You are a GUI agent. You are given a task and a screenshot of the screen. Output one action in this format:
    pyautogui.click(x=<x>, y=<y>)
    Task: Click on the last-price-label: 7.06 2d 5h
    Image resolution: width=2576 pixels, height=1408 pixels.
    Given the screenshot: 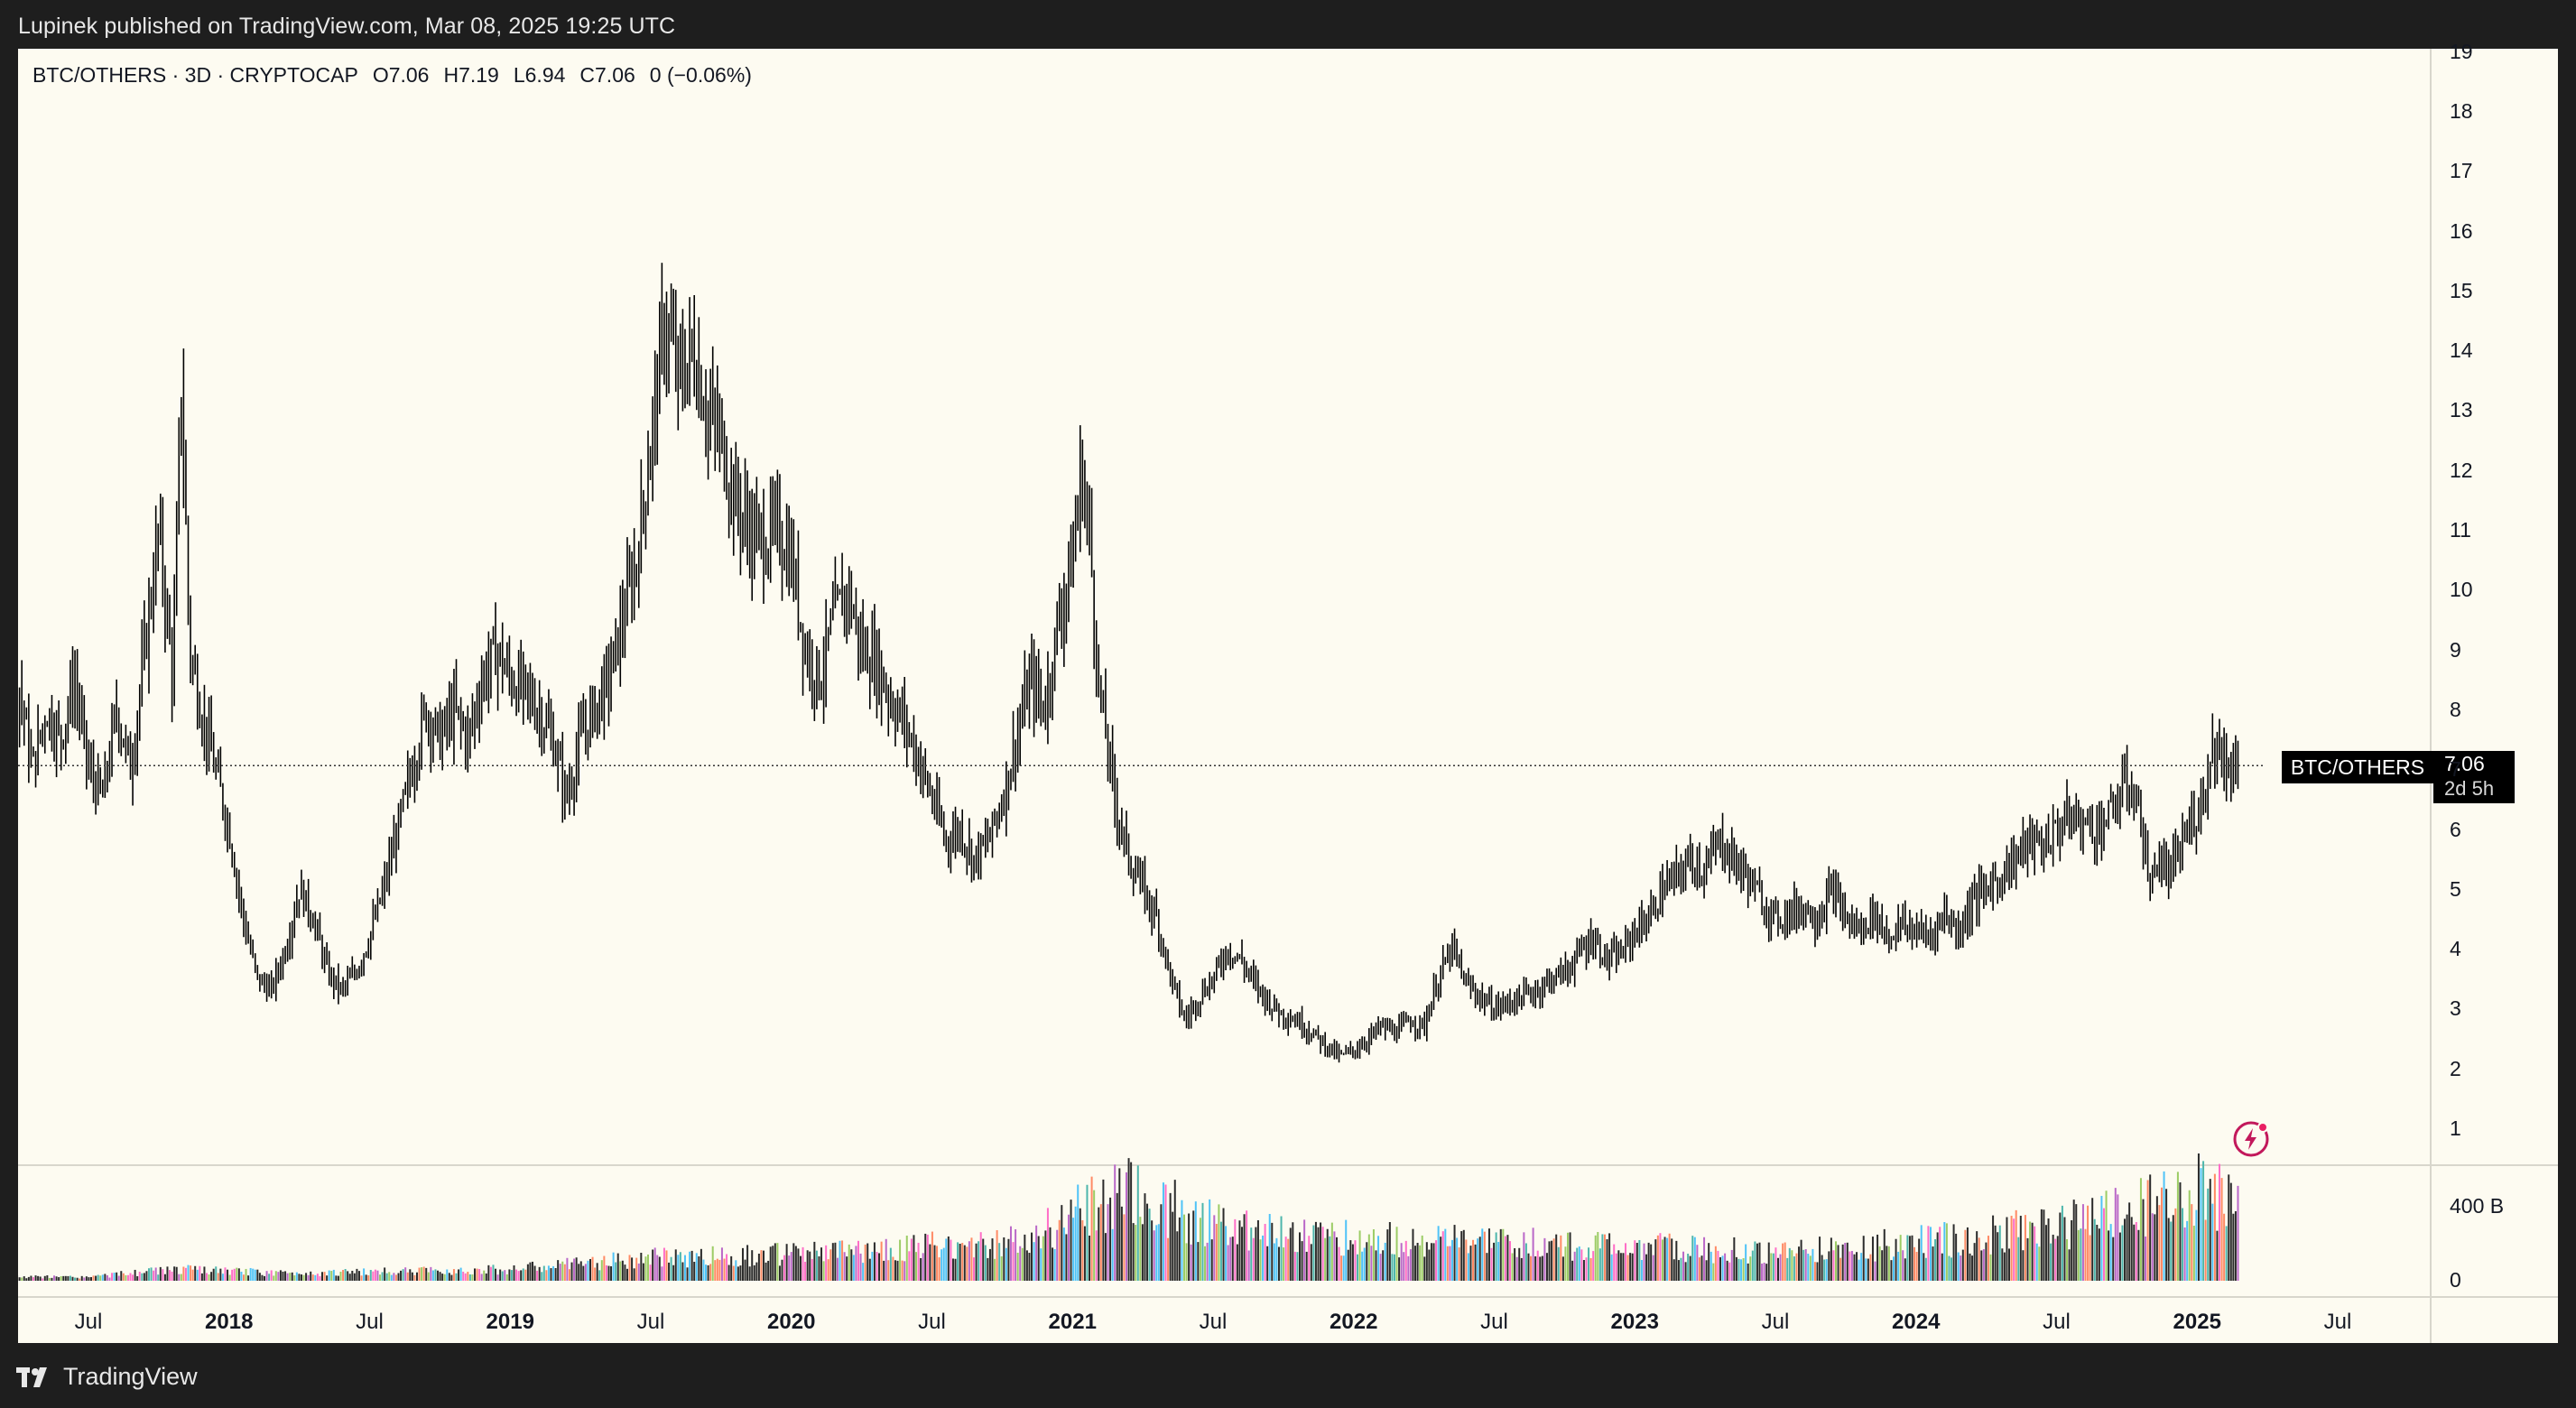 What is the action you would take?
    pyautogui.click(x=2474, y=777)
    